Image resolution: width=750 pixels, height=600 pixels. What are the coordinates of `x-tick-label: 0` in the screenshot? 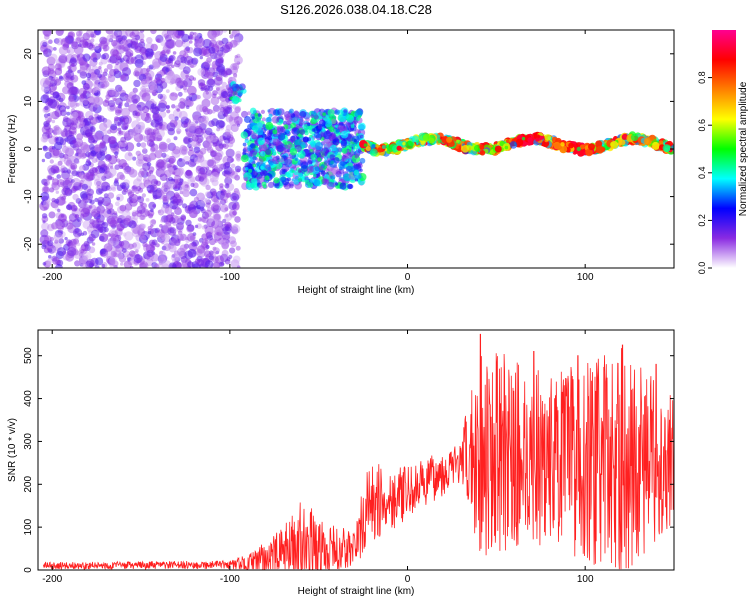 It's located at (408, 579).